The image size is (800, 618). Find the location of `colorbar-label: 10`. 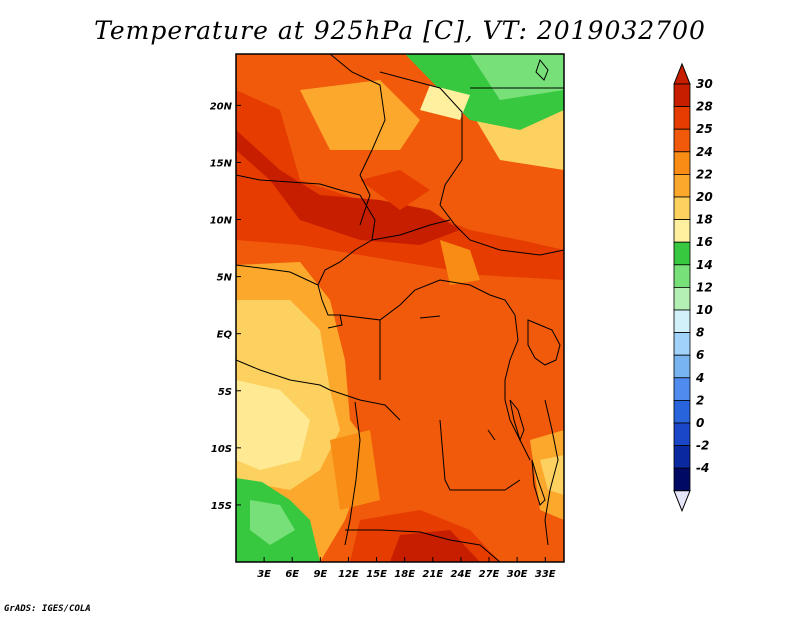

colorbar-label: 10 is located at coordinates (704, 310).